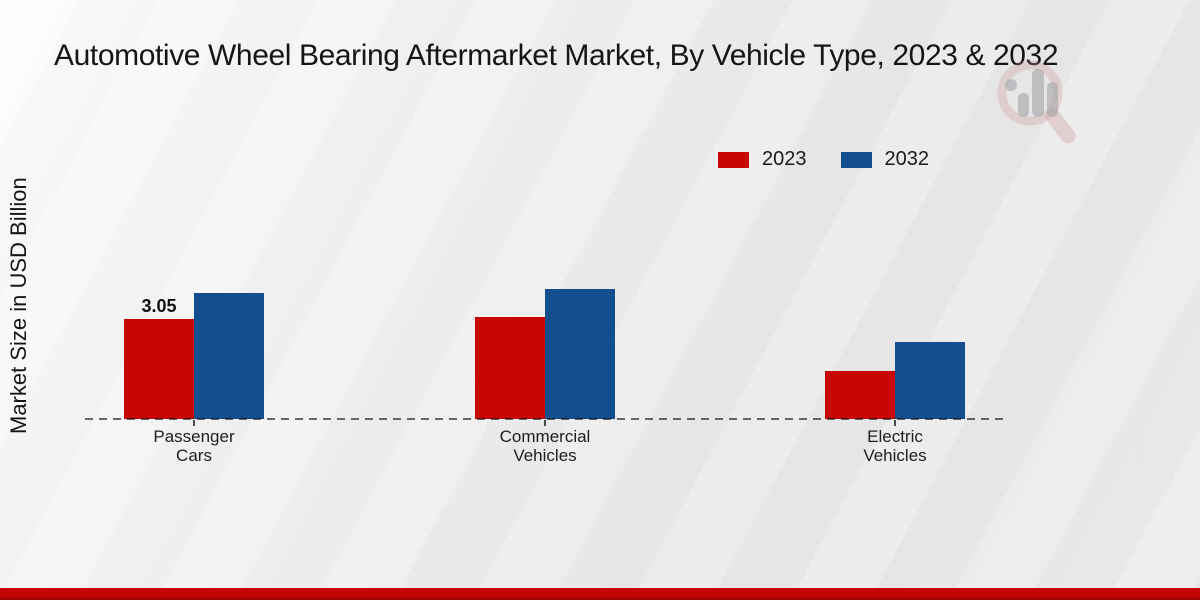 This screenshot has width=1200, height=600. What do you see at coordinates (784, 159) in the screenshot?
I see `legend-label: 2023` at bounding box center [784, 159].